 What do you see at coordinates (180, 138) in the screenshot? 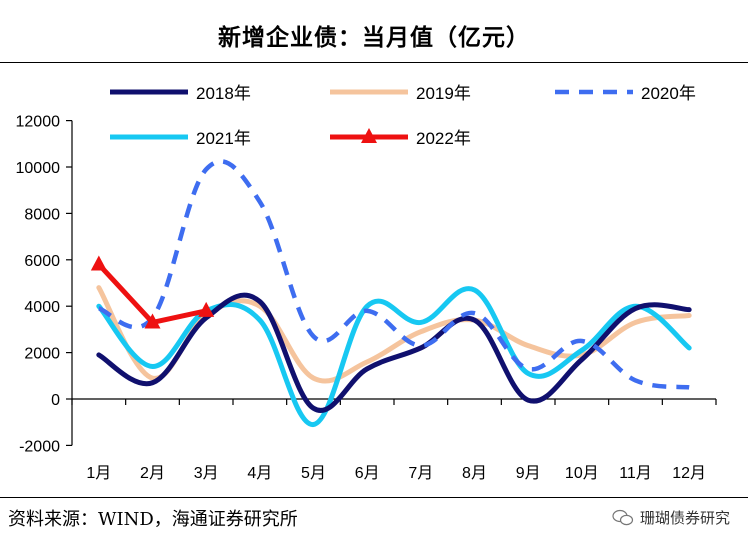
I see `legend-item: 2021年` at bounding box center [180, 138].